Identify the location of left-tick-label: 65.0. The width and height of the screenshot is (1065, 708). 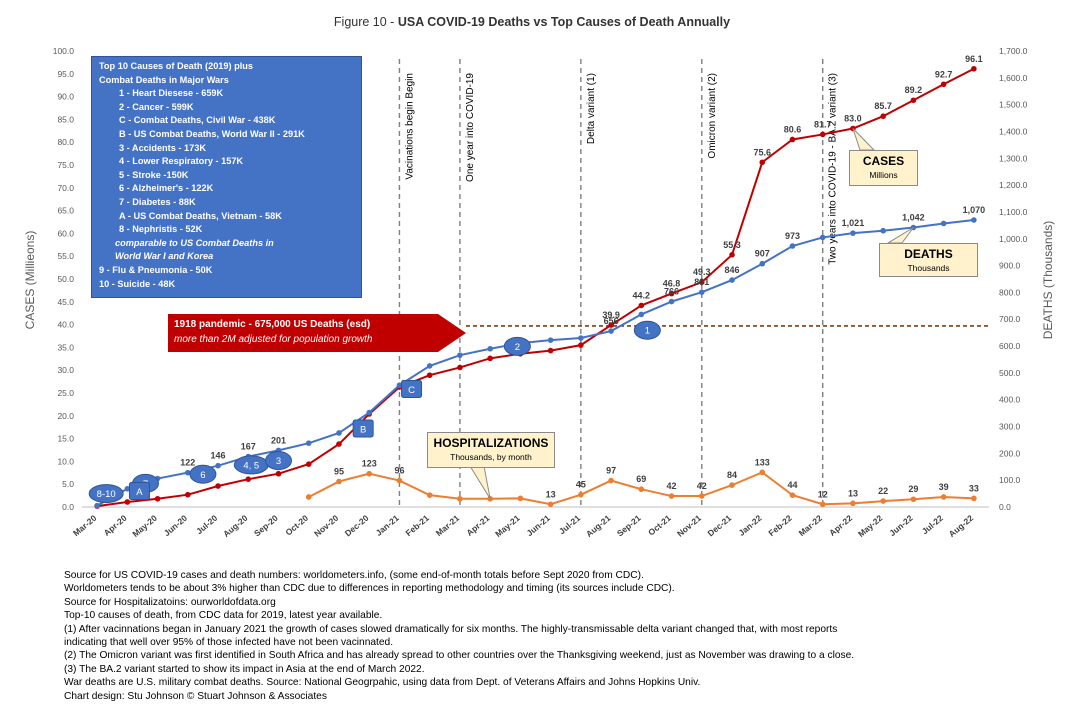
(65, 211).